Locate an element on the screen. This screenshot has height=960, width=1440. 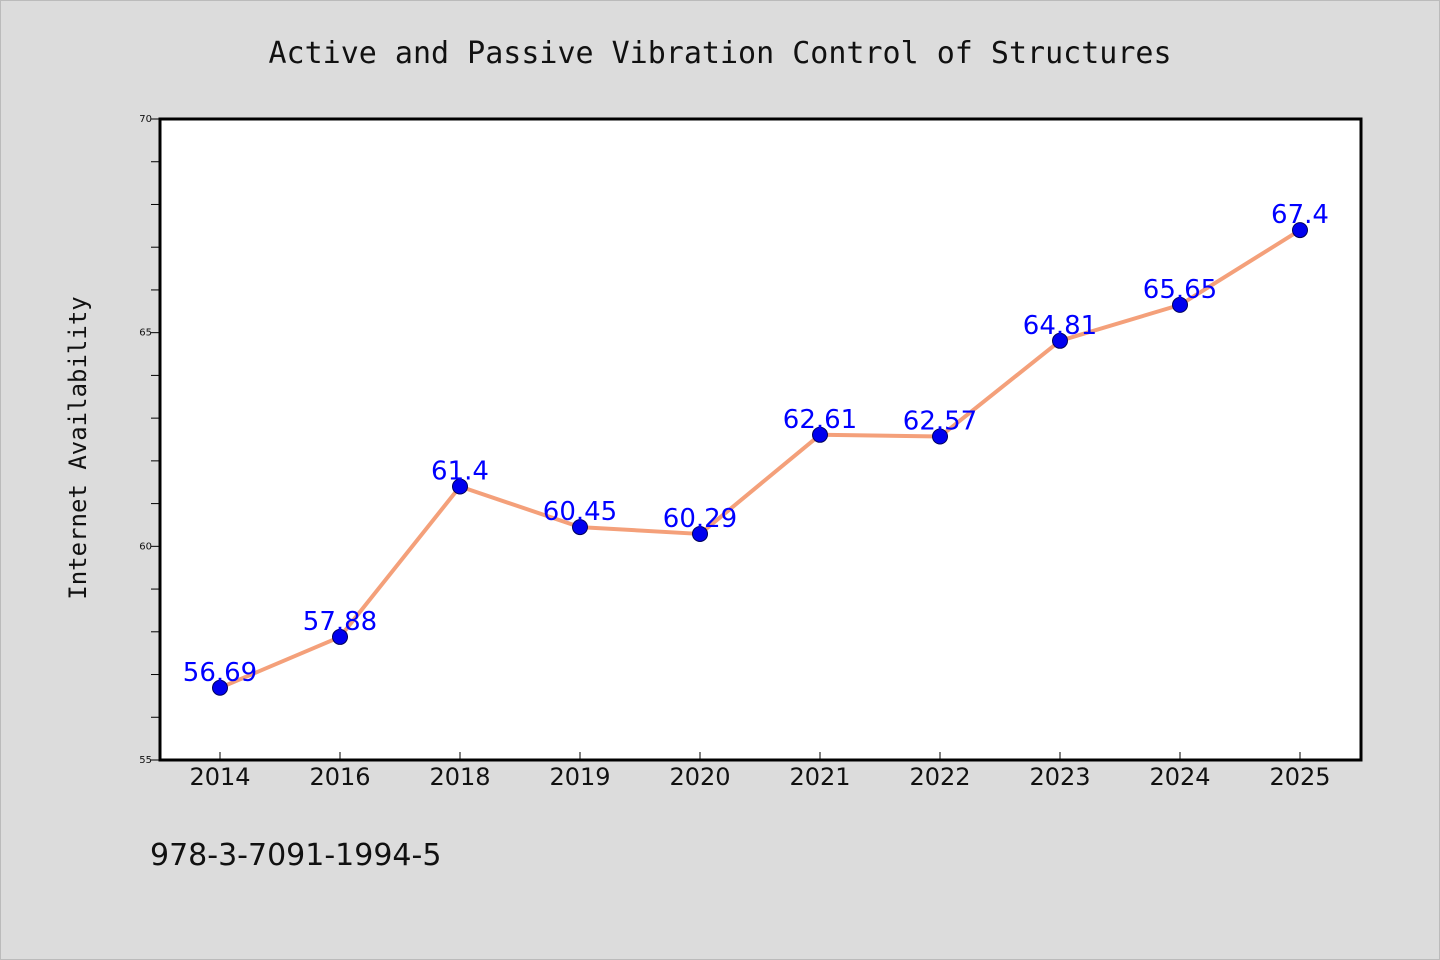
data-label: 56.69 is located at coordinates (220, 673).